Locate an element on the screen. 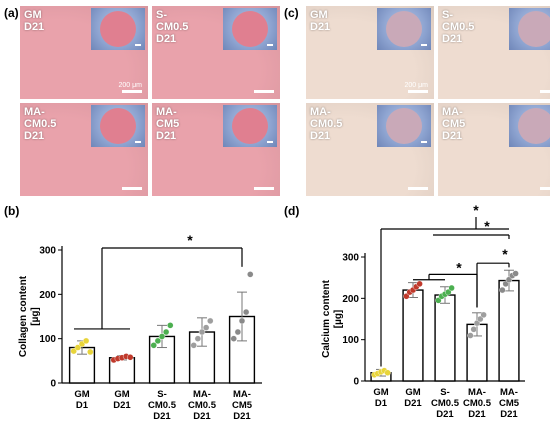 The image size is (550, 435). y-axis-label: Collagen content is located at coordinates (23, 316).